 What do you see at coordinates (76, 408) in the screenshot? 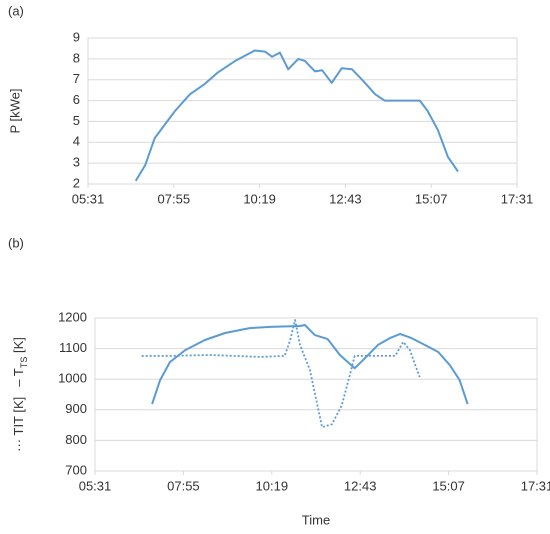
I see `y-tick-label: 900` at bounding box center [76, 408].